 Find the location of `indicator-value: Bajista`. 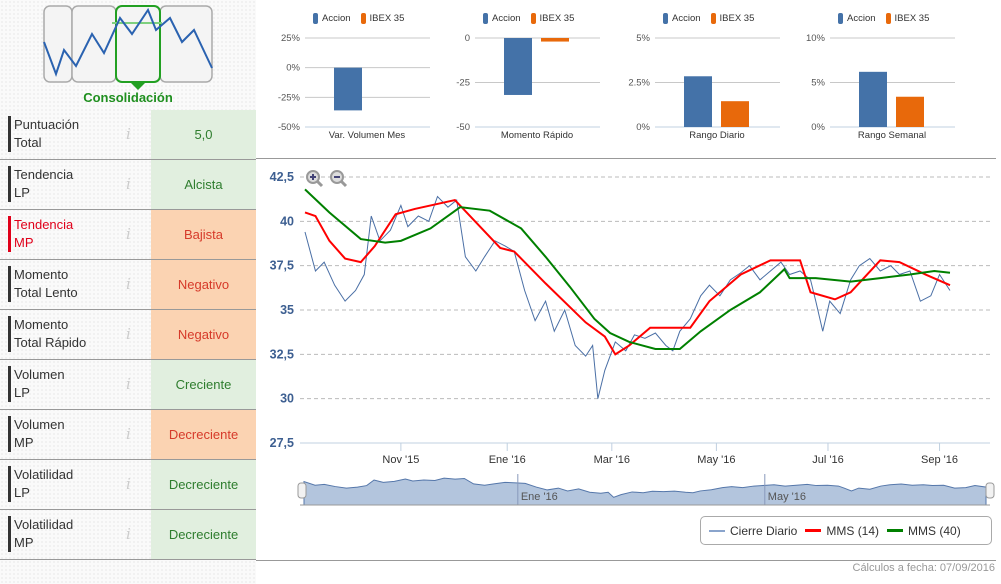

indicator-value: Bajista is located at coordinates (203, 234).